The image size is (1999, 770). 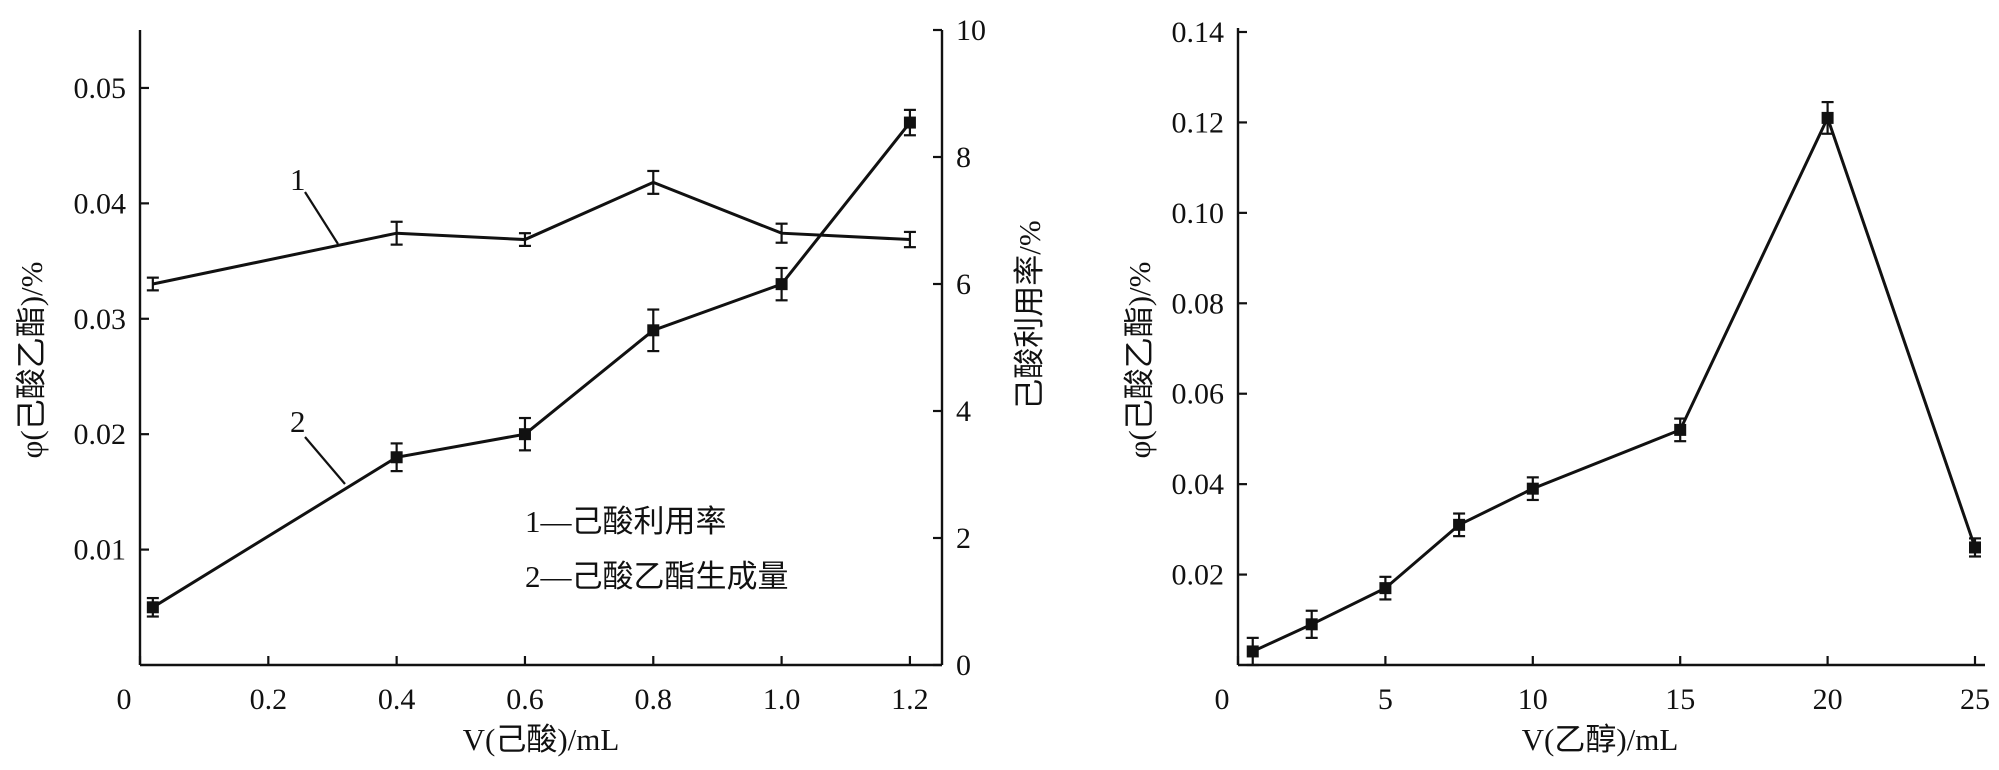 I want to click on right-chart-x-tick-label: 10, so click(x=1533, y=699).